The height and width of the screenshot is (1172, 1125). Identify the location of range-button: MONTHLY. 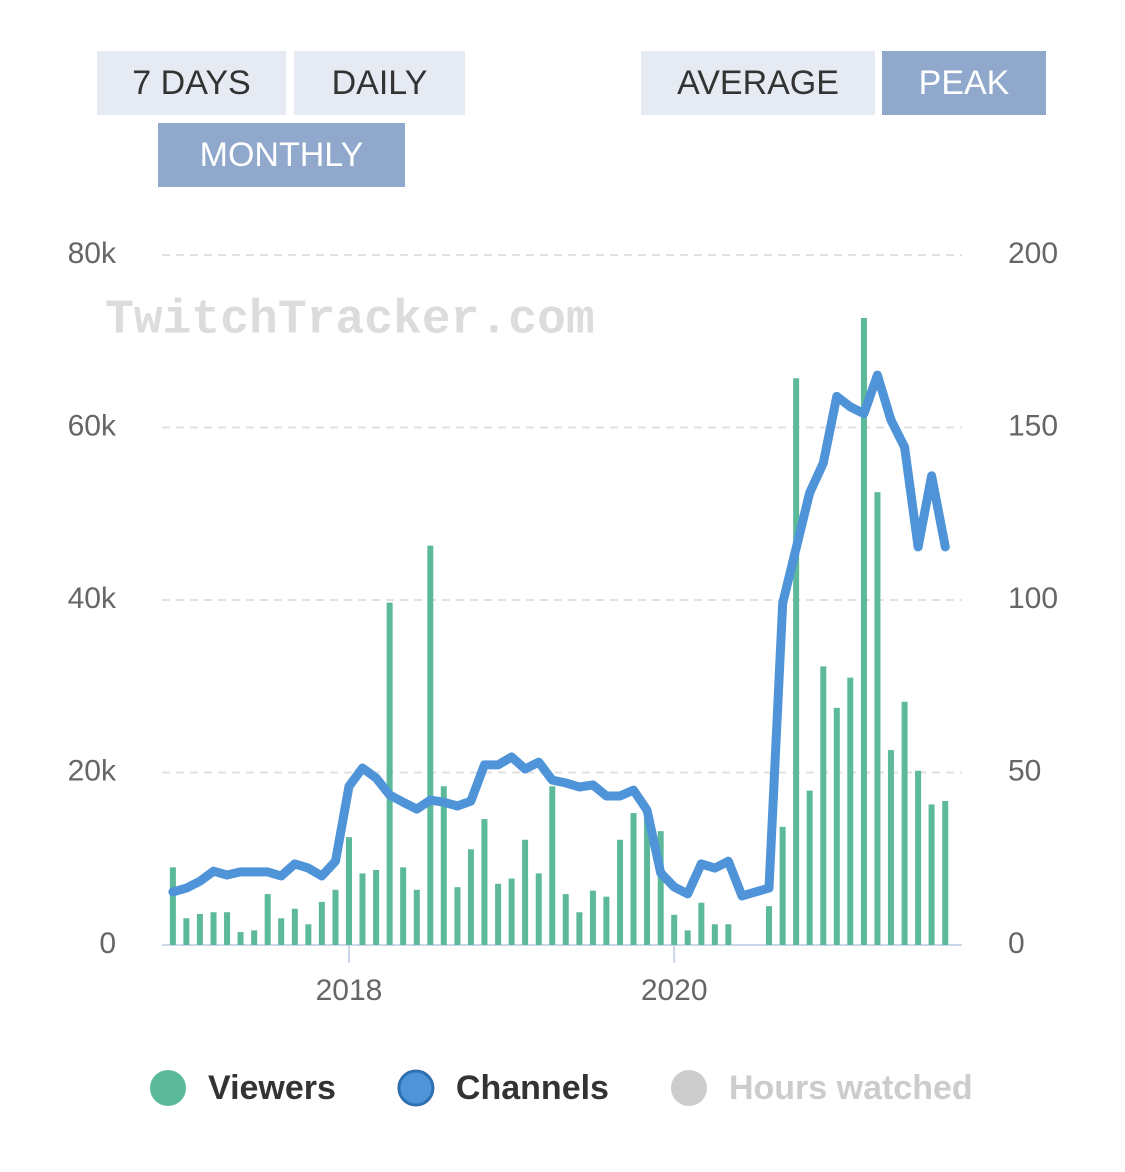
(281, 155).